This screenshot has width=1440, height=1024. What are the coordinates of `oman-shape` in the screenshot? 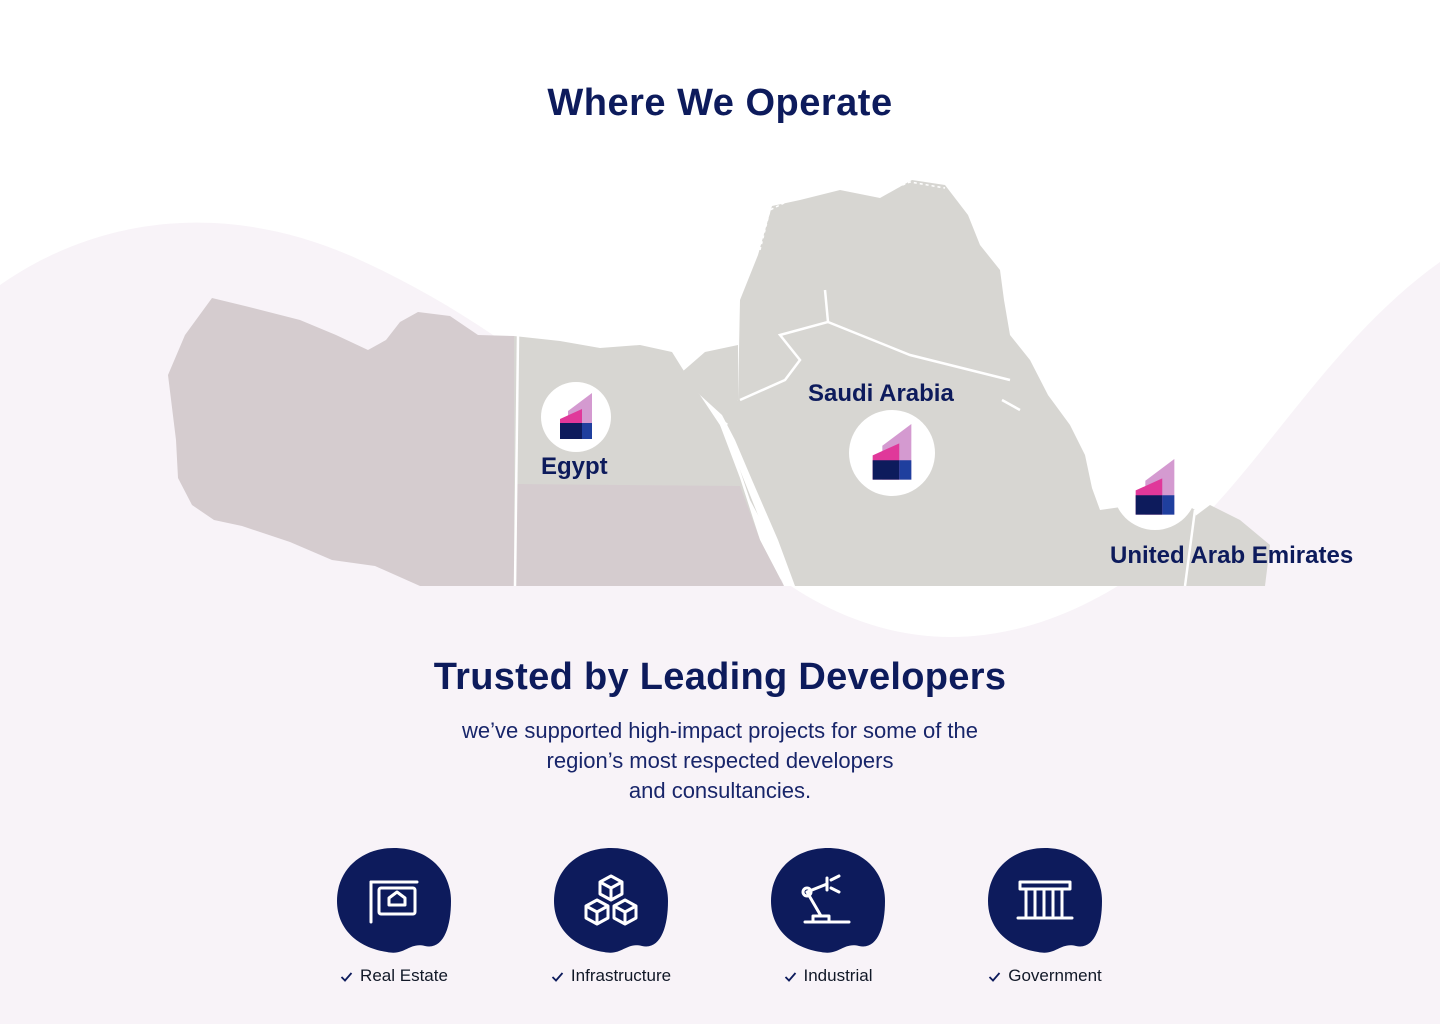 It's located at (1227, 545).